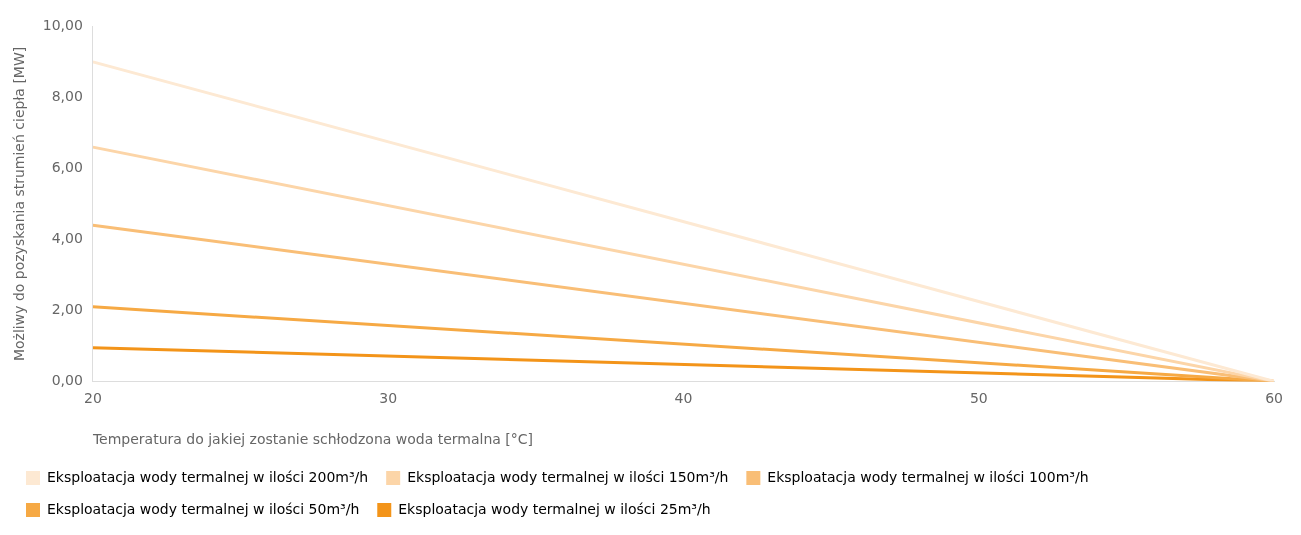  I want to click on x-tick-label: 50, so click(978, 398).